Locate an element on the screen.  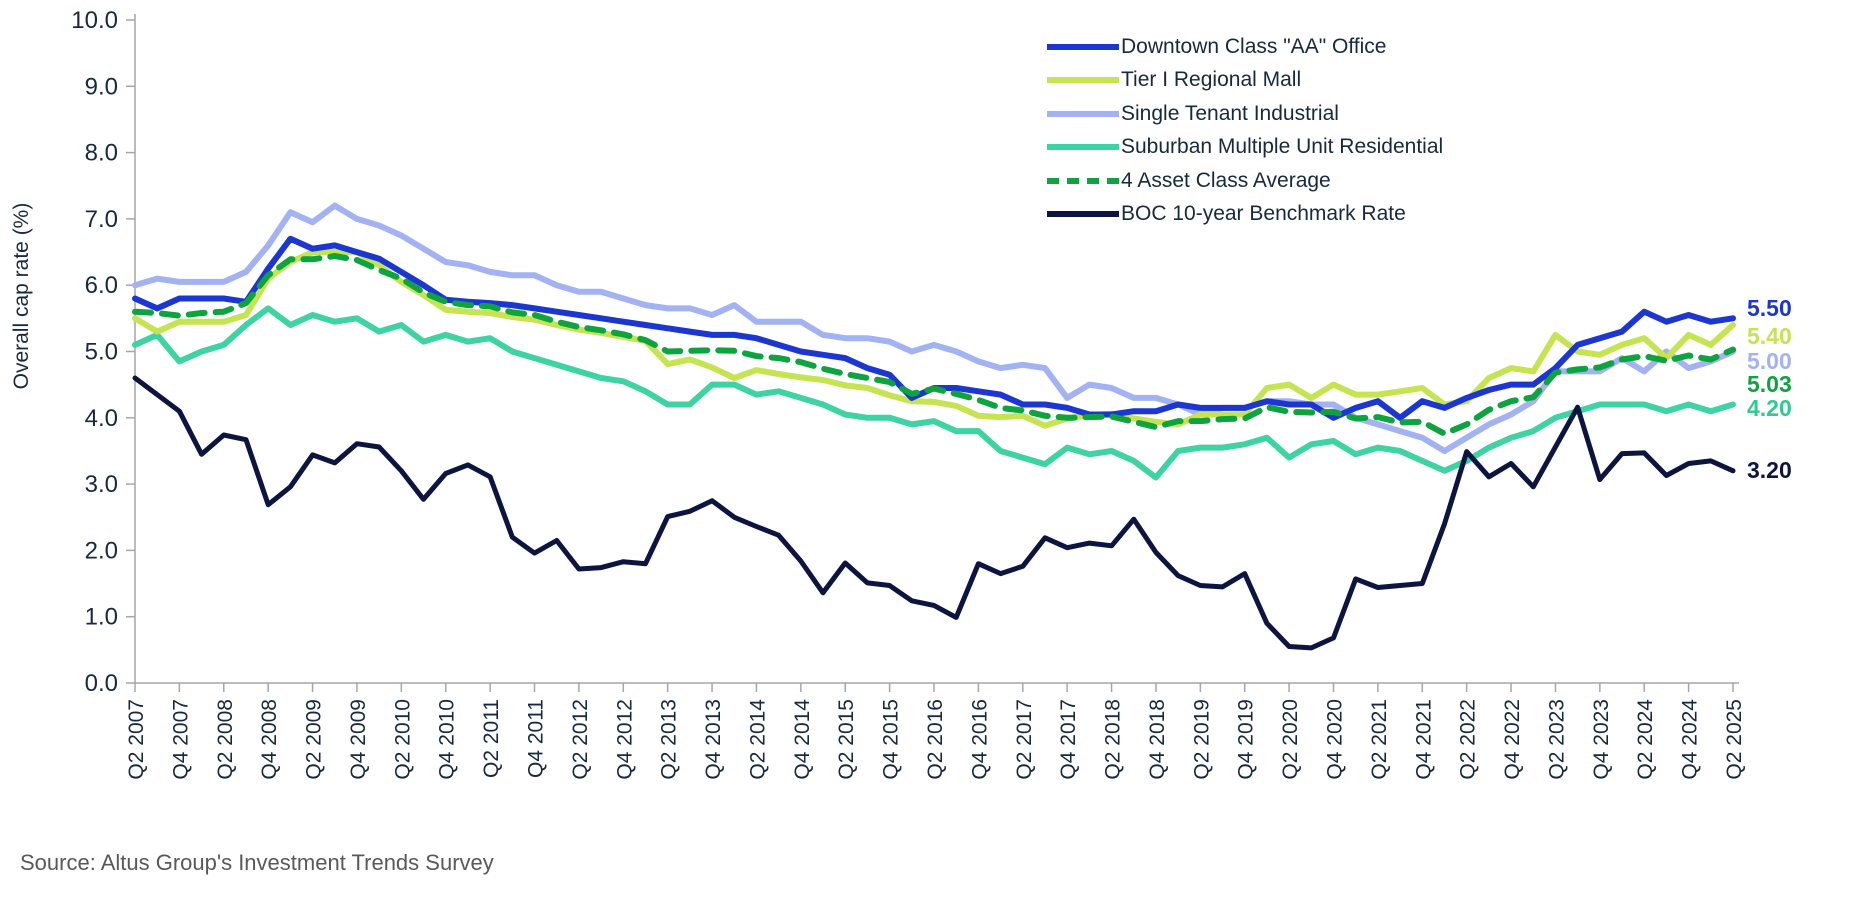
legend-item-5: 4 Asset Class Average is located at coordinates (1245, 181).